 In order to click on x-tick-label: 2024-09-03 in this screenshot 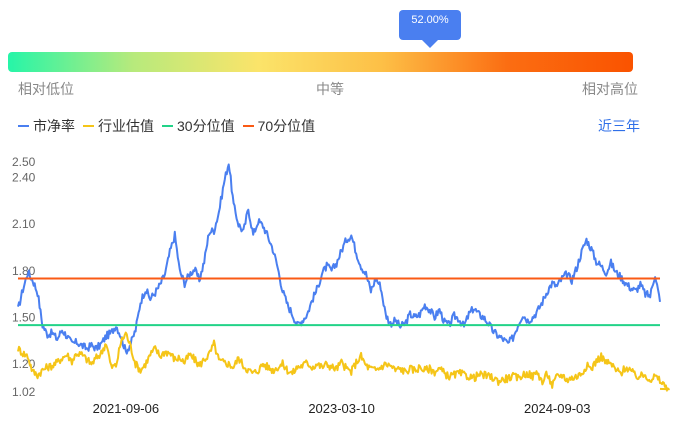, I will do `click(557, 408)`.